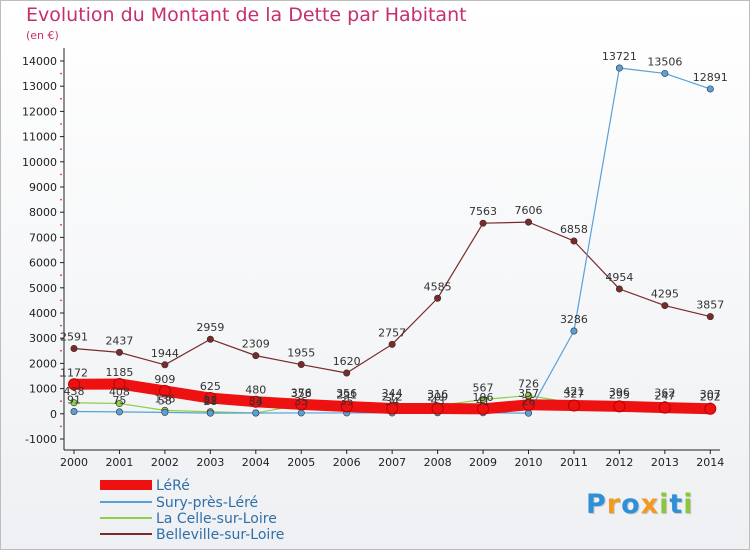 The height and width of the screenshot is (550, 750). I want to click on data-label: 358, so click(301, 393).